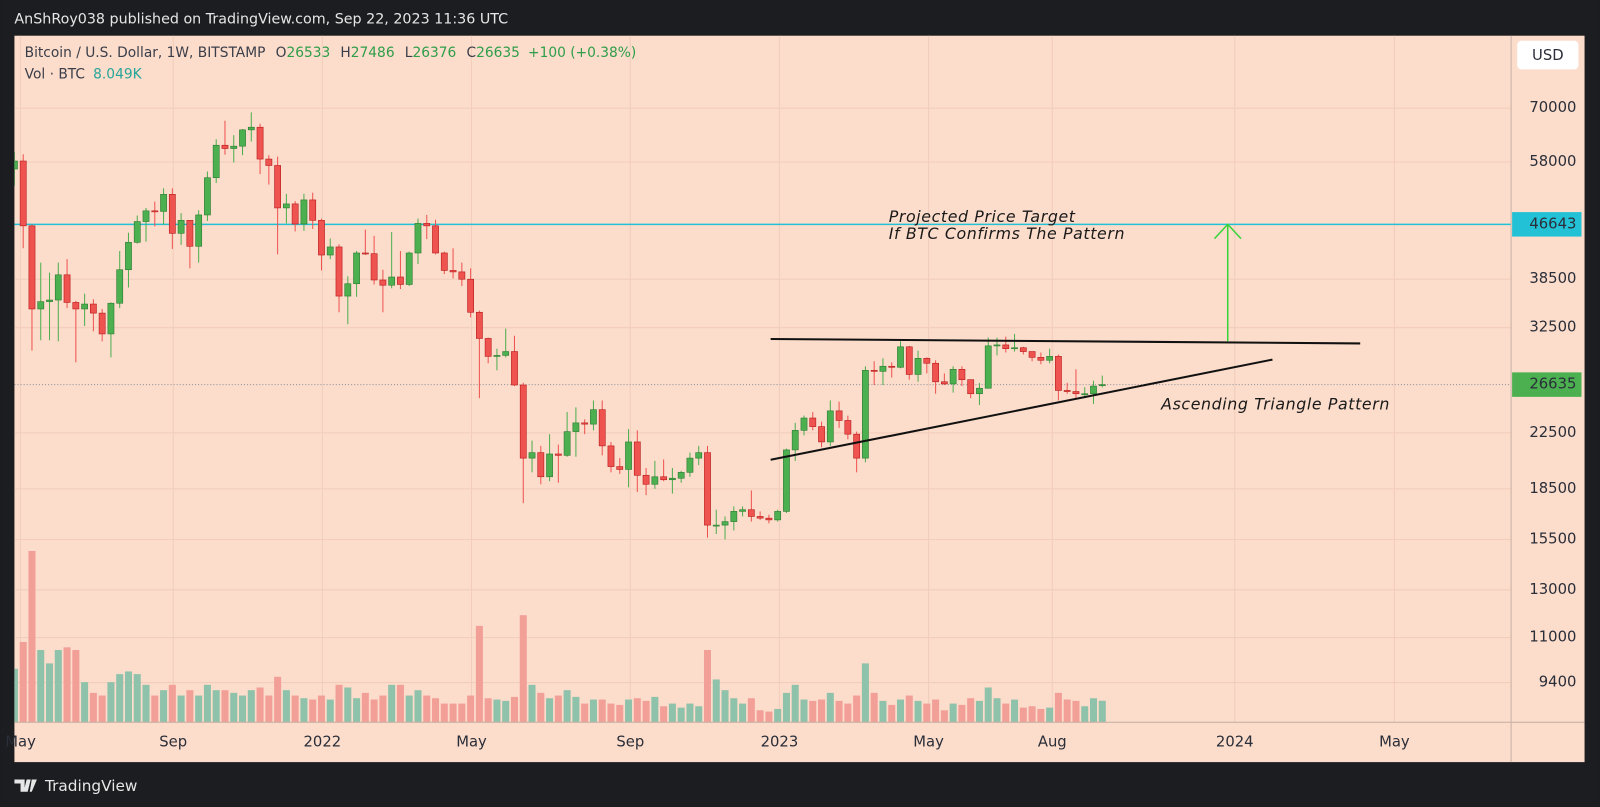 The width and height of the screenshot is (1600, 807). Describe the element at coordinates (630, 742) in the screenshot. I see `x-tick-label: Sep` at that location.